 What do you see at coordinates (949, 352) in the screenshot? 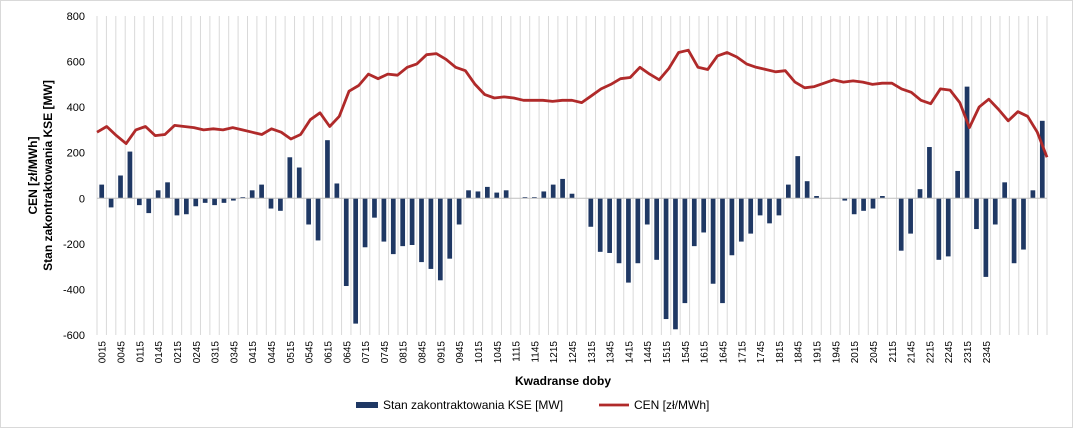
I see `x-tick-label: 2245` at bounding box center [949, 352].